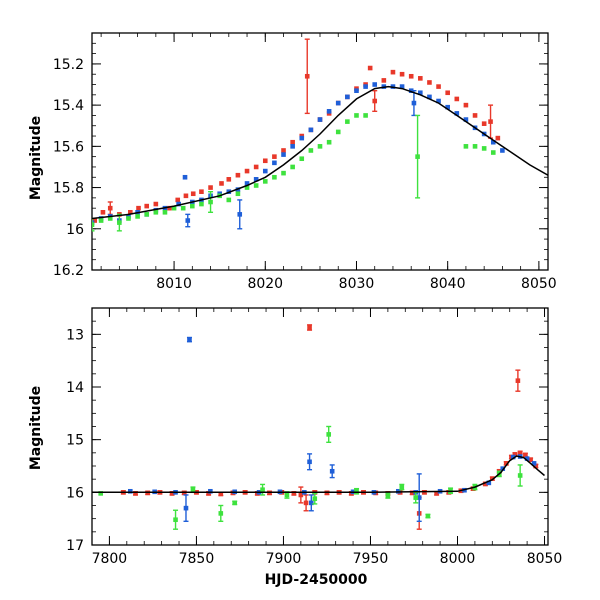  What do you see at coordinates (75, 493) in the screenshot?
I see `bottom-y-tick-label: 16` at bounding box center [75, 493].